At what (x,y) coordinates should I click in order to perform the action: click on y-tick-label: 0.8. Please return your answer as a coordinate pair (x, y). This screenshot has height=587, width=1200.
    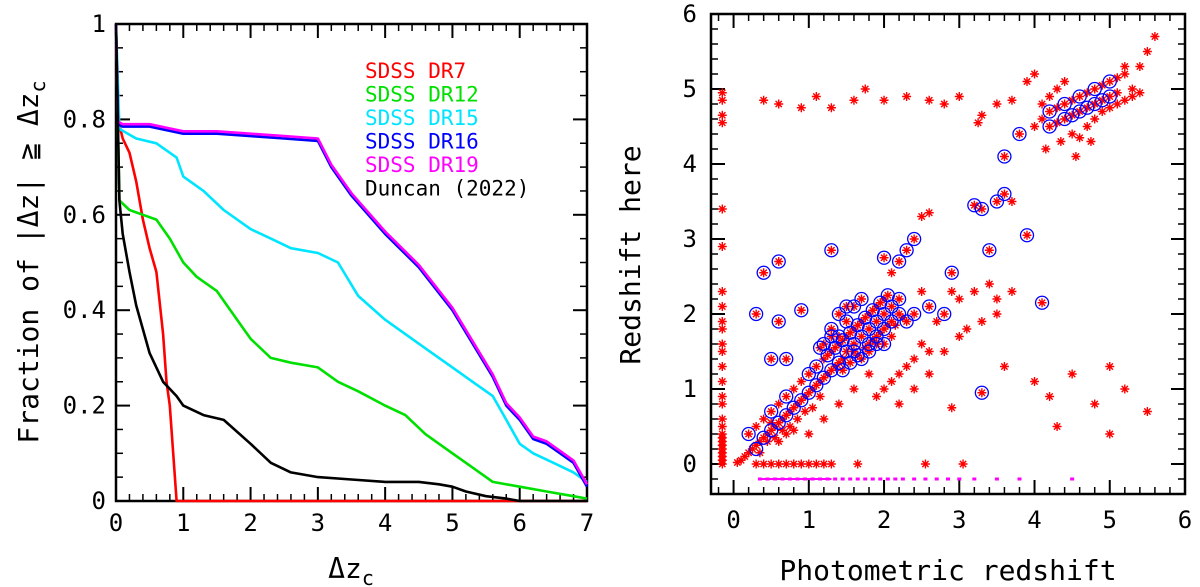
    Looking at the image, I should click on (84, 119).